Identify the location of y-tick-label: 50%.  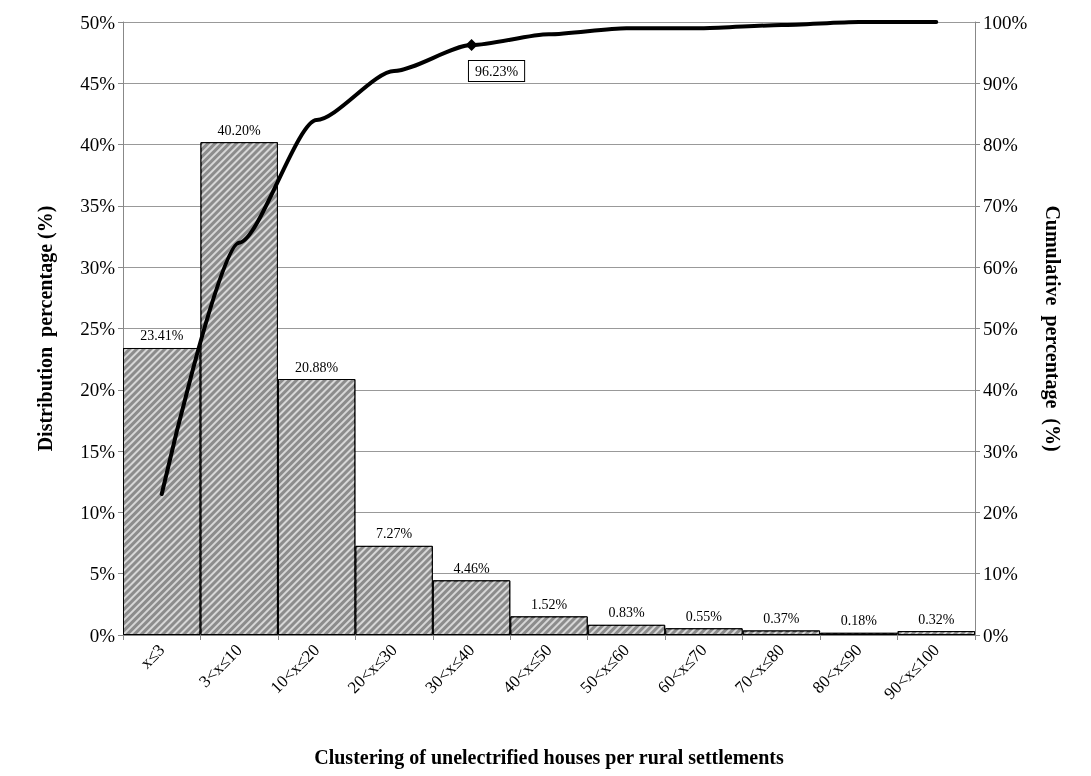
(98, 22).